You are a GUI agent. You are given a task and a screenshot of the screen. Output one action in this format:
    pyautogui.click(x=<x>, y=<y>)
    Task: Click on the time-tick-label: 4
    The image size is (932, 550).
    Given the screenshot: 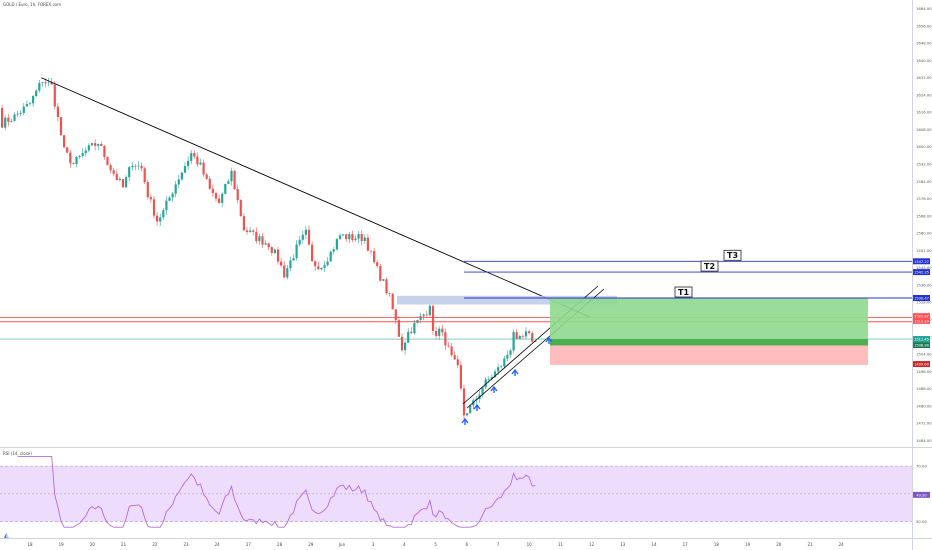 What is the action you would take?
    pyautogui.click(x=404, y=544)
    